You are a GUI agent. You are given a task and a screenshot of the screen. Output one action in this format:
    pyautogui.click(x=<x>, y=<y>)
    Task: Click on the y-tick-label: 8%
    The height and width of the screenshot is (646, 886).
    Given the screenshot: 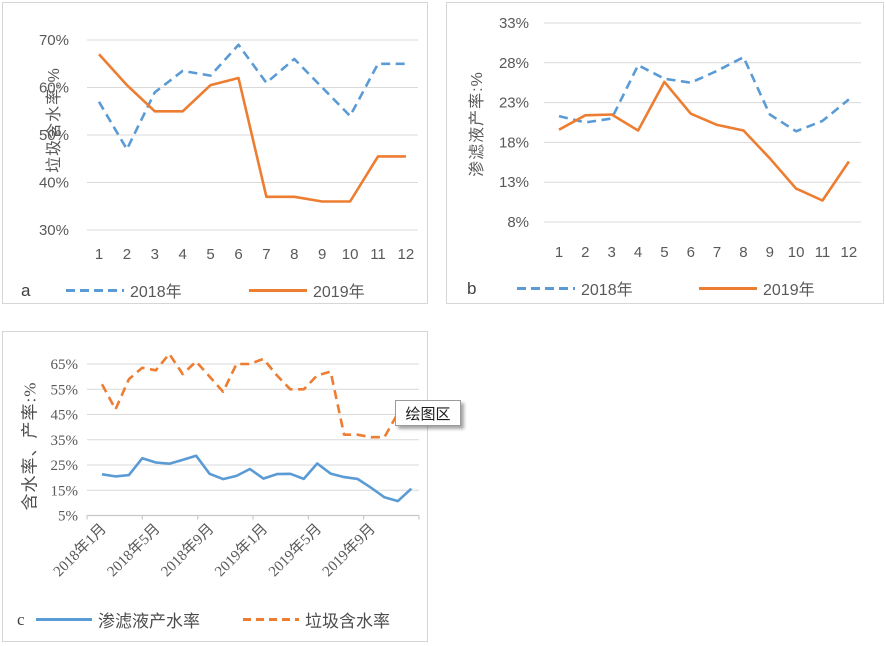 What is the action you would take?
    pyautogui.click(x=518, y=222)
    